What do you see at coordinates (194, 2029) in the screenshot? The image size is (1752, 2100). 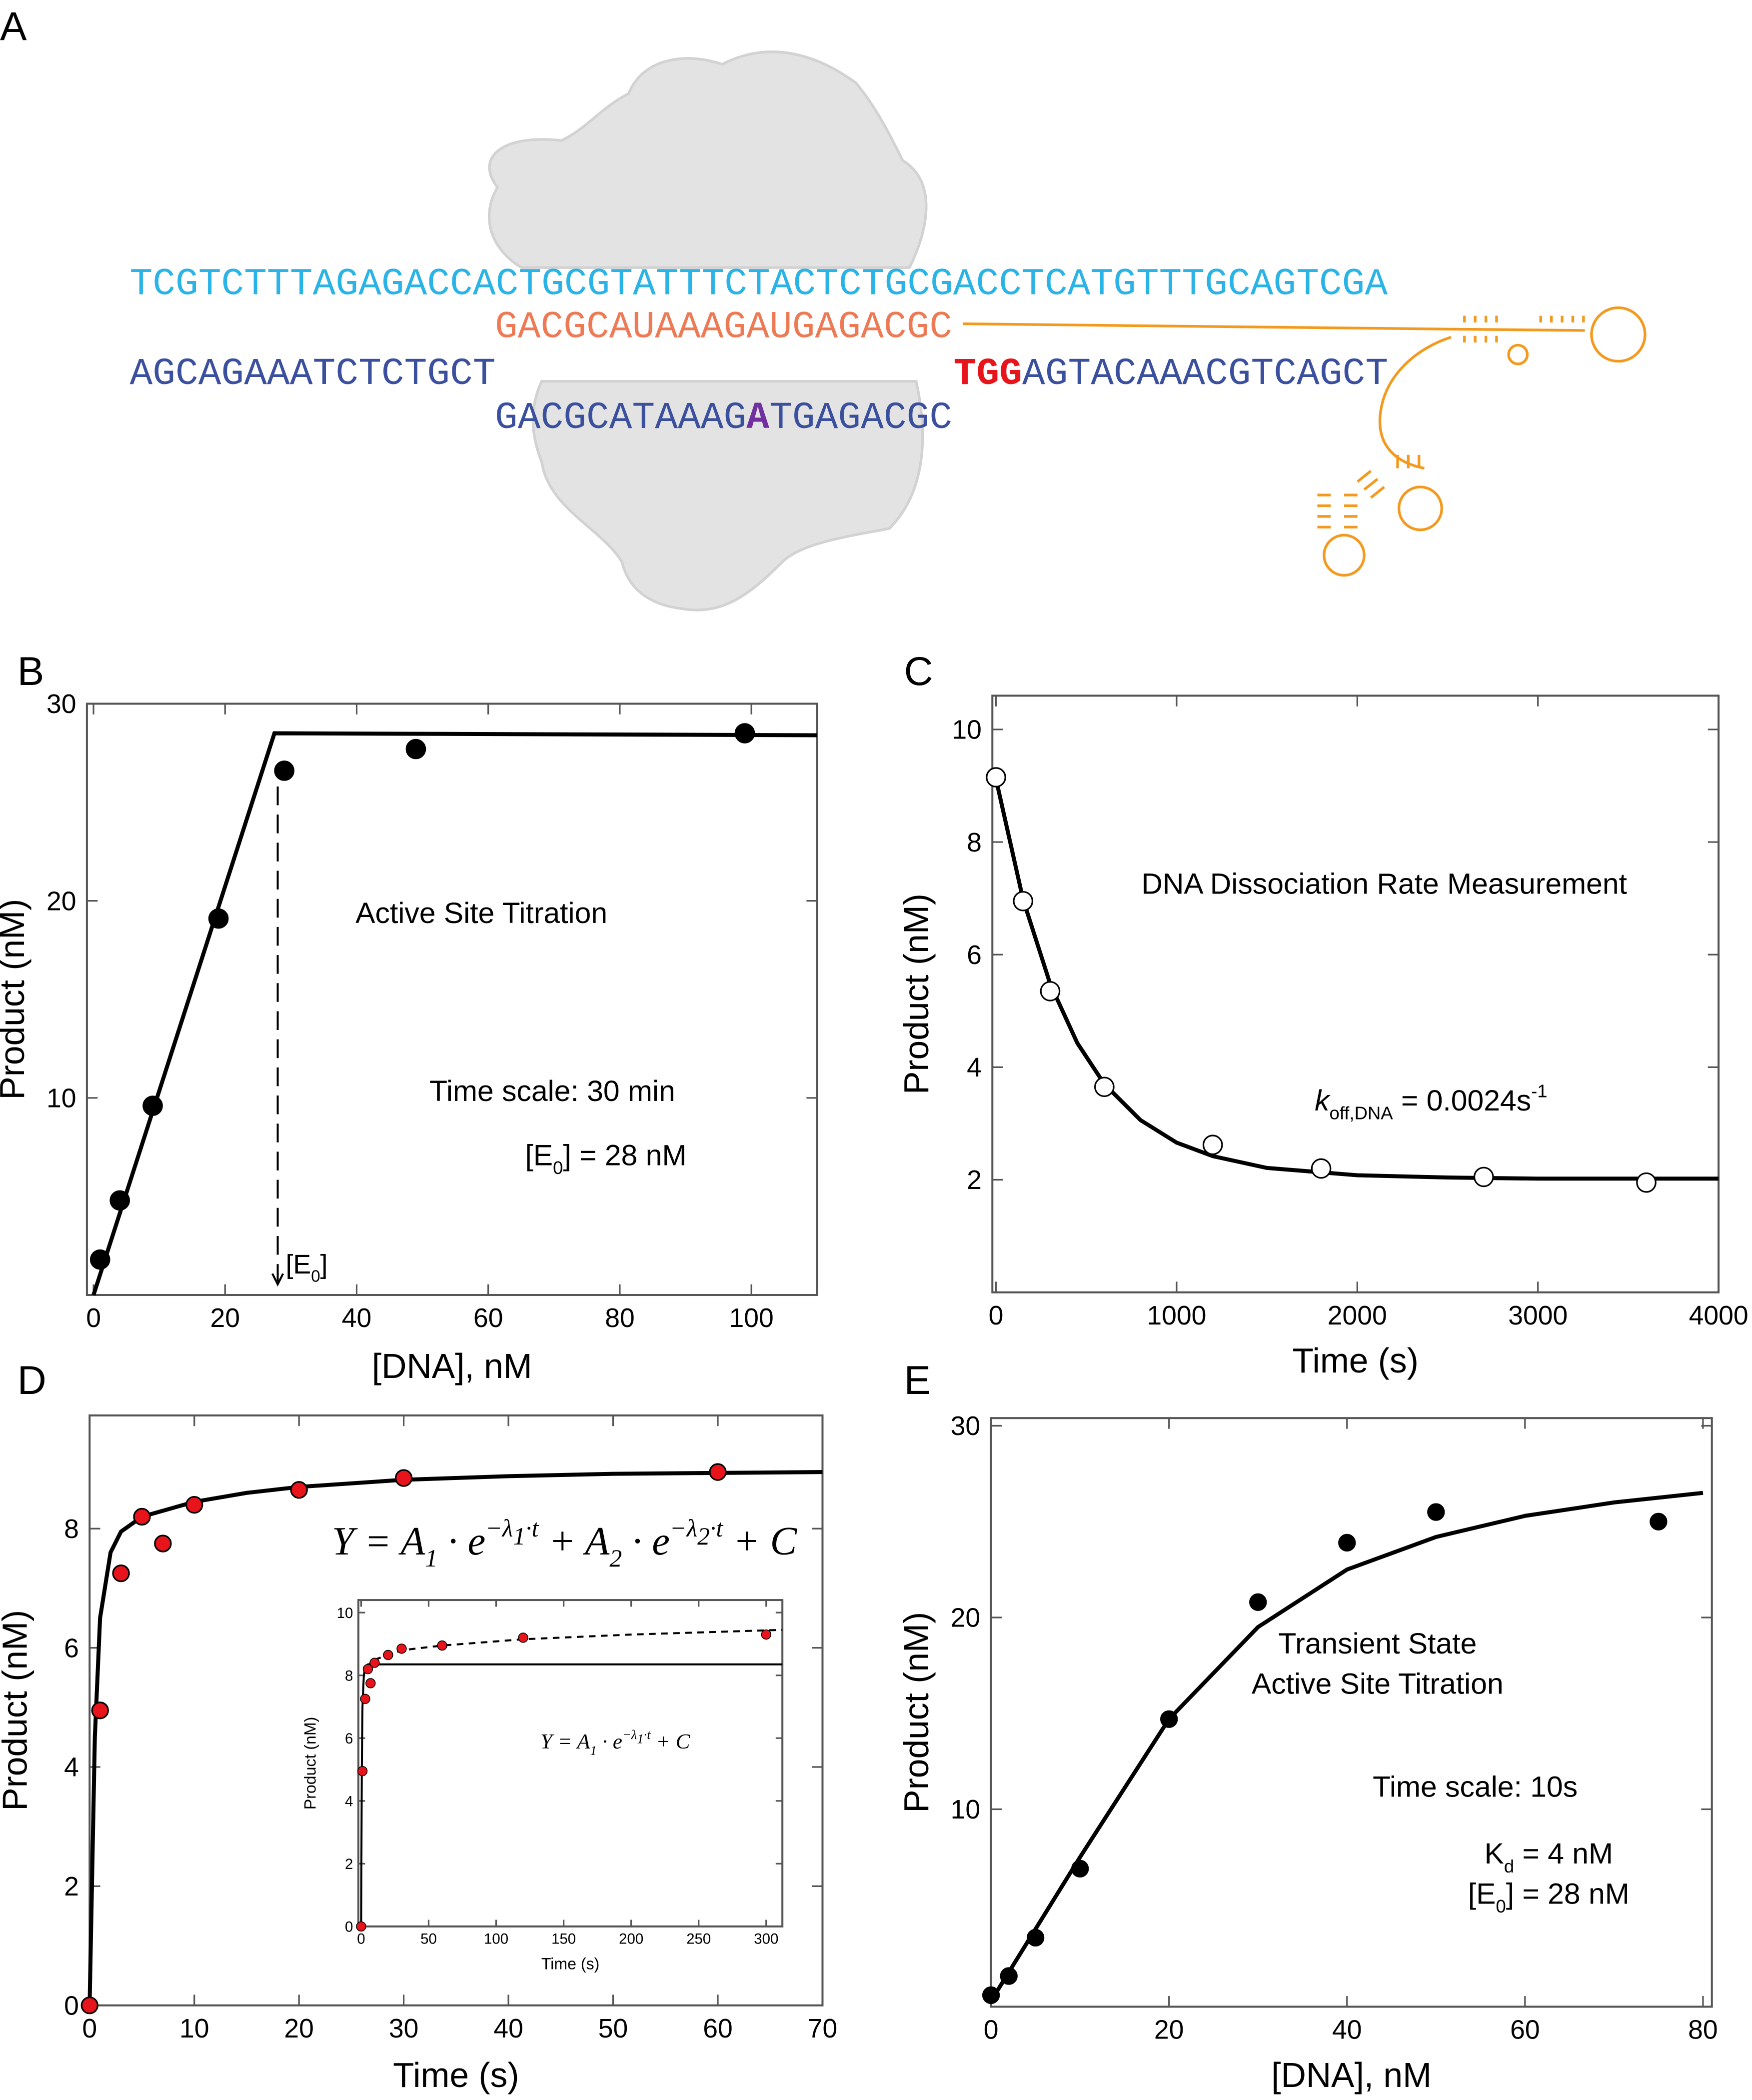 I see `x-tick-label: 10` at bounding box center [194, 2029].